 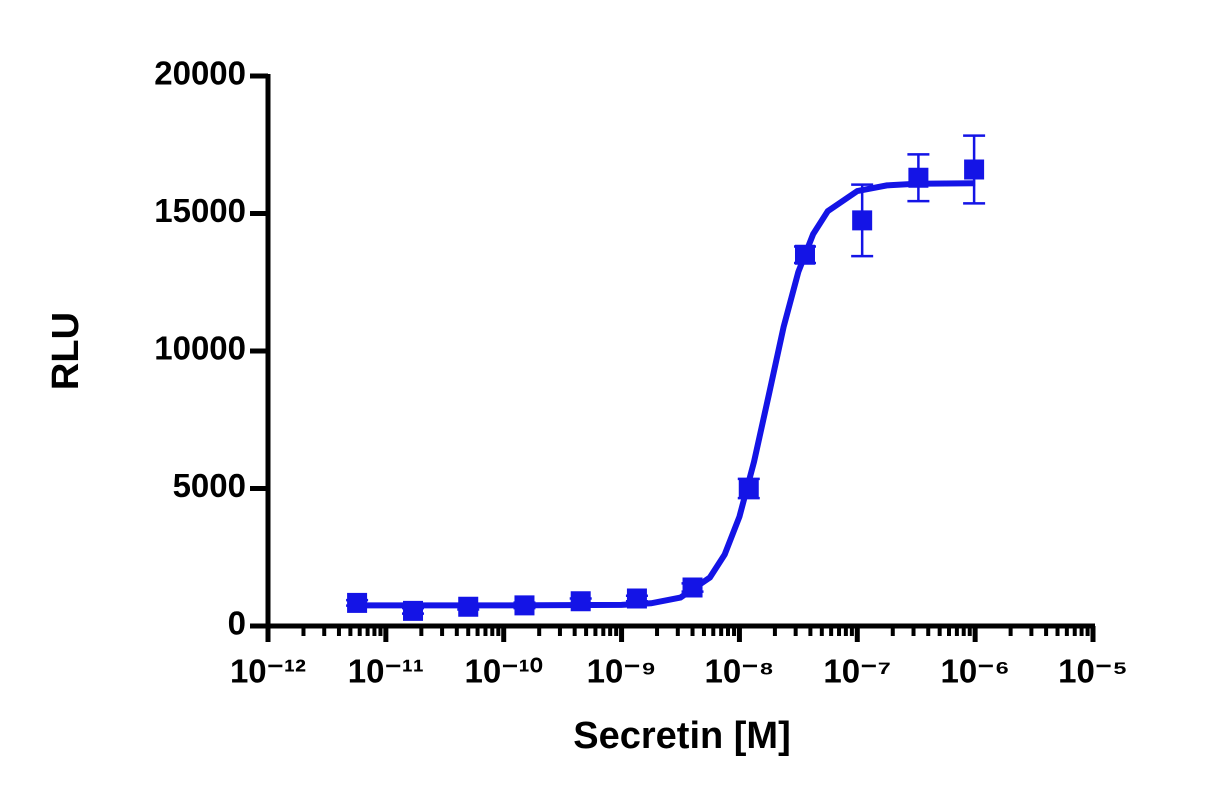 I want to click on y-tick-label: 15000, so click(x=200, y=210).